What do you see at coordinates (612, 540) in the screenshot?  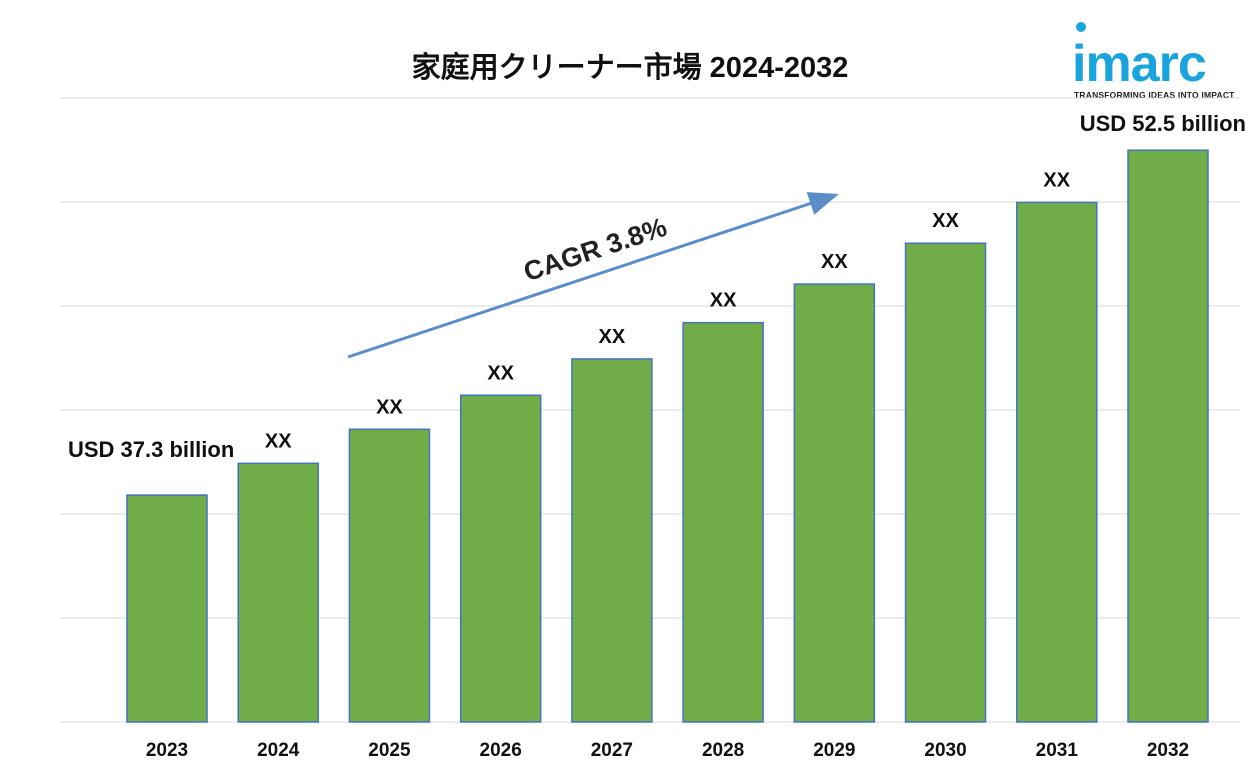 I see `bar-2027` at bounding box center [612, 540].